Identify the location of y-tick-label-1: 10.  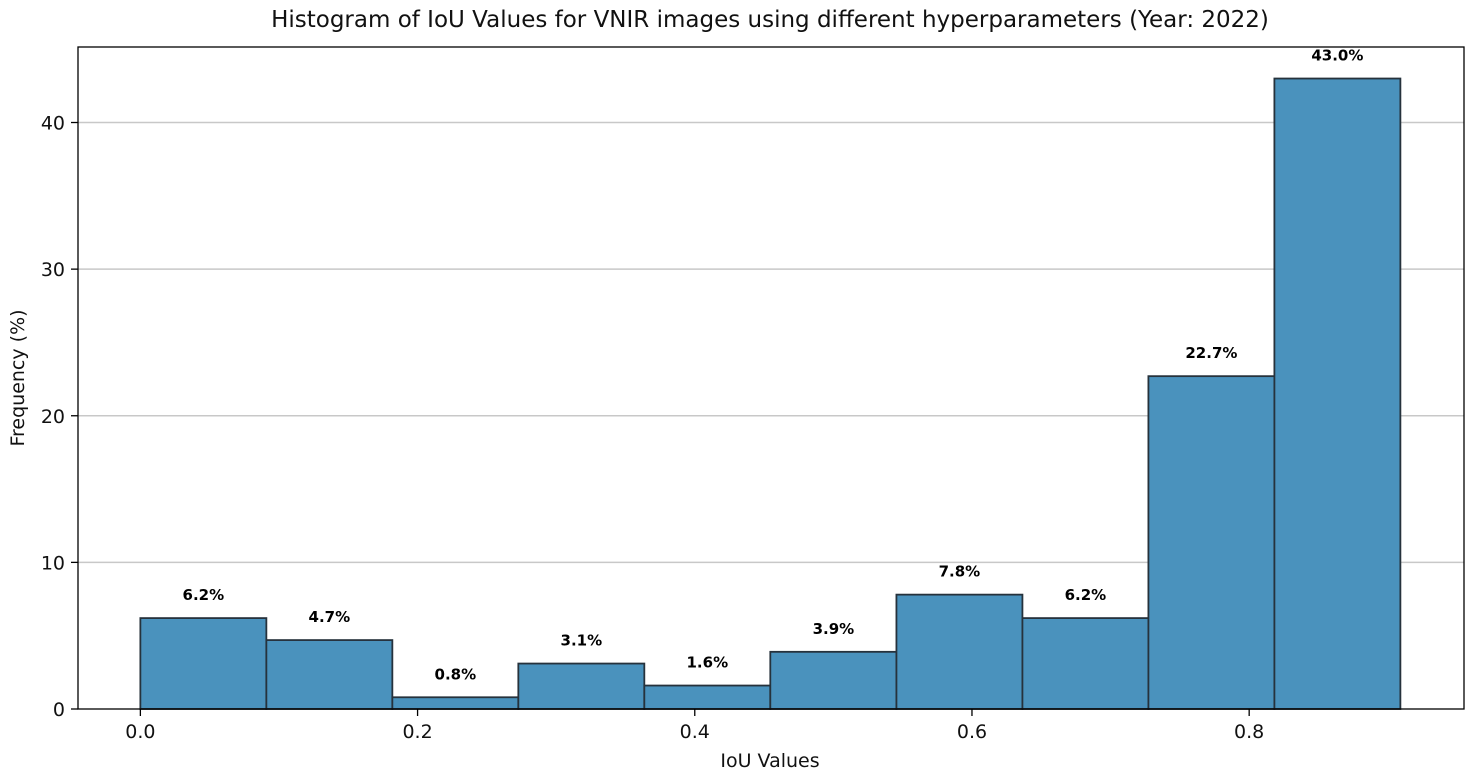
(53, 563).